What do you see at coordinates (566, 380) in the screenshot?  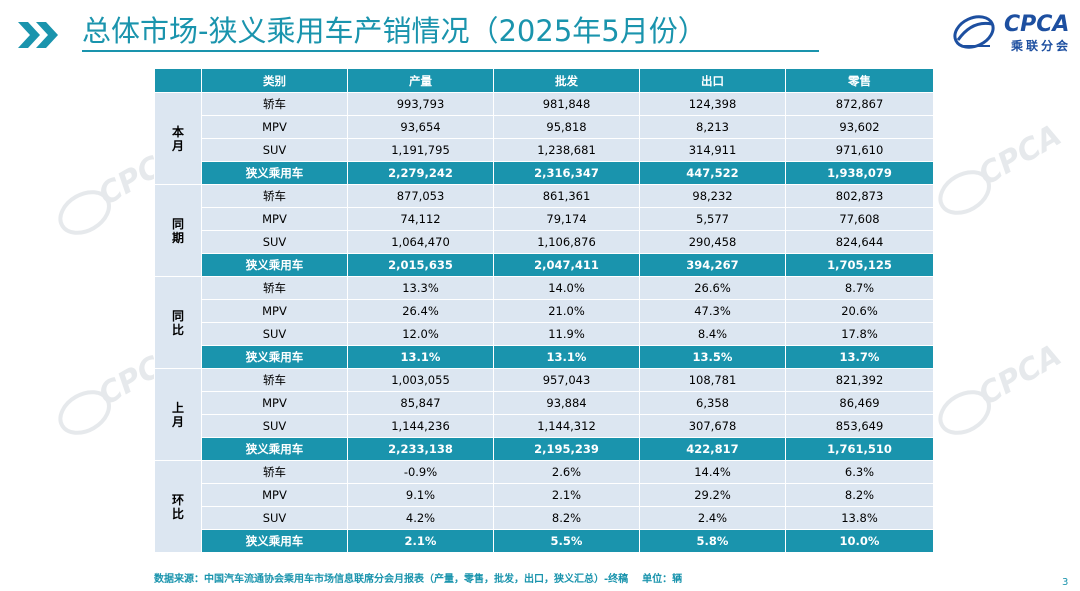 I see `value-cell: 957,043` at bounding box center [566, 380].